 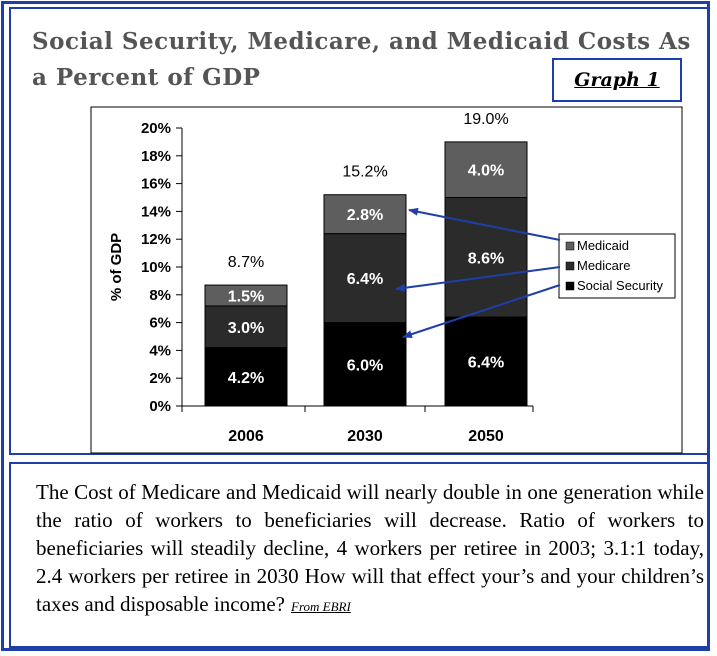 I want to click on y-tick-label: 0%, so click(x=160, y=406).